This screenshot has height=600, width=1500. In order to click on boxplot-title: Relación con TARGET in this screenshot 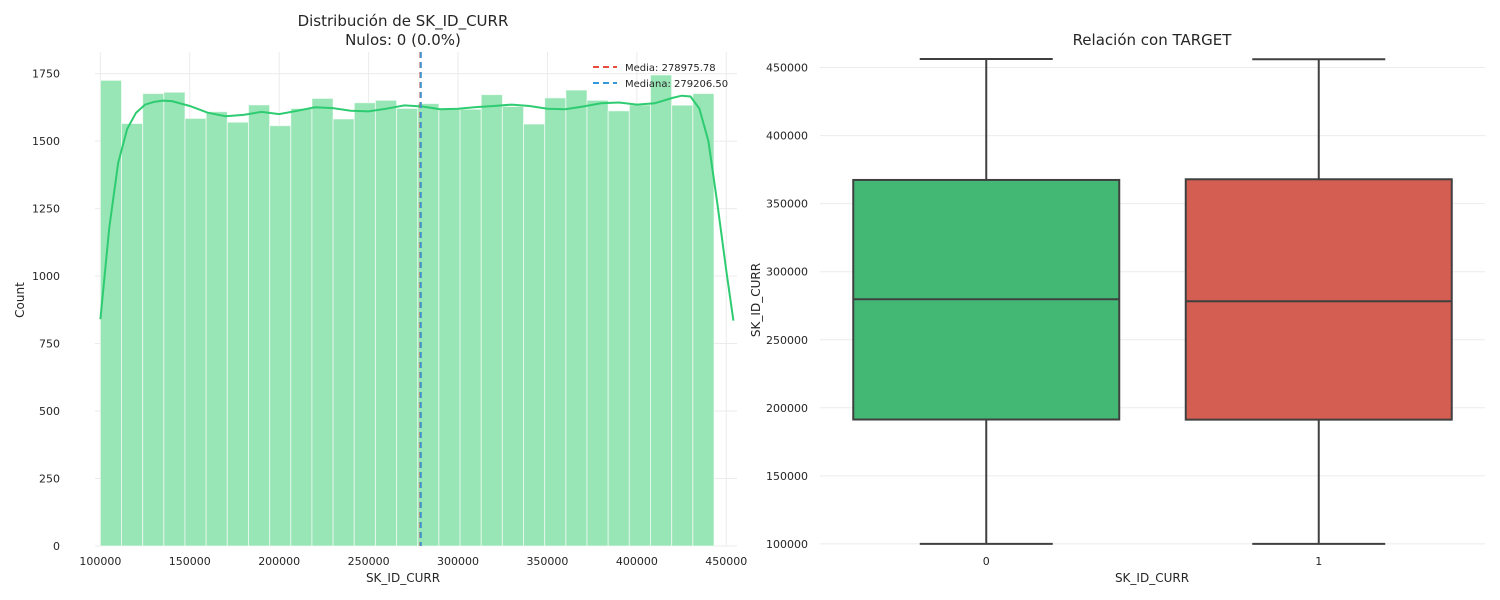, I will do `click(1153, 40)`.